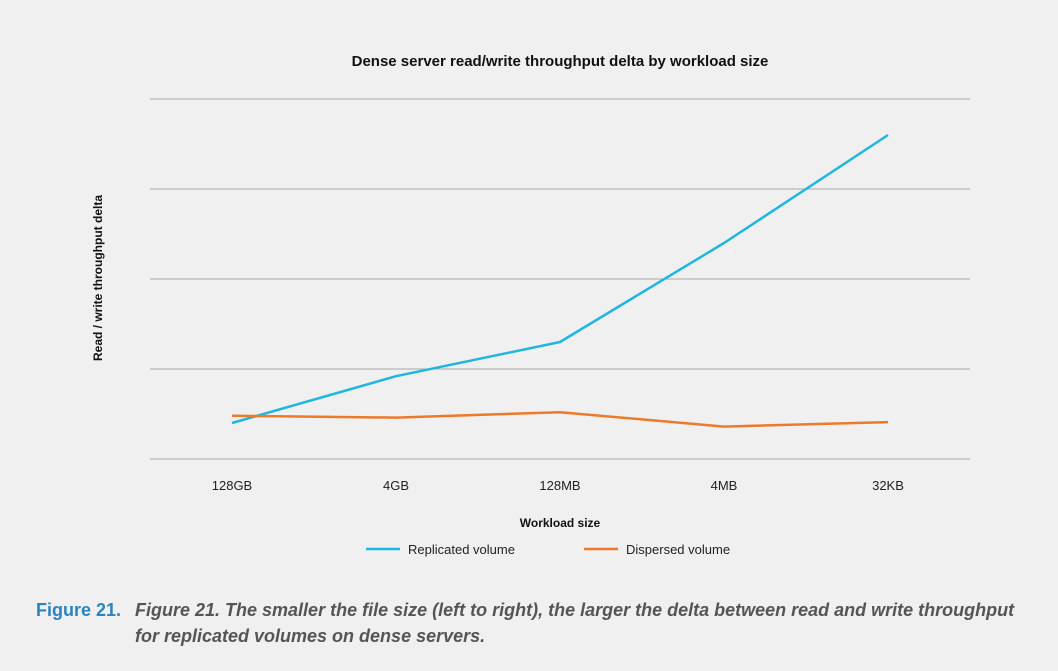 The height and width of the screenshot is (671, 1058). Describe the element at coordinates (560, 419) in the screenshot. I see `series-line-dispersed` at that location.